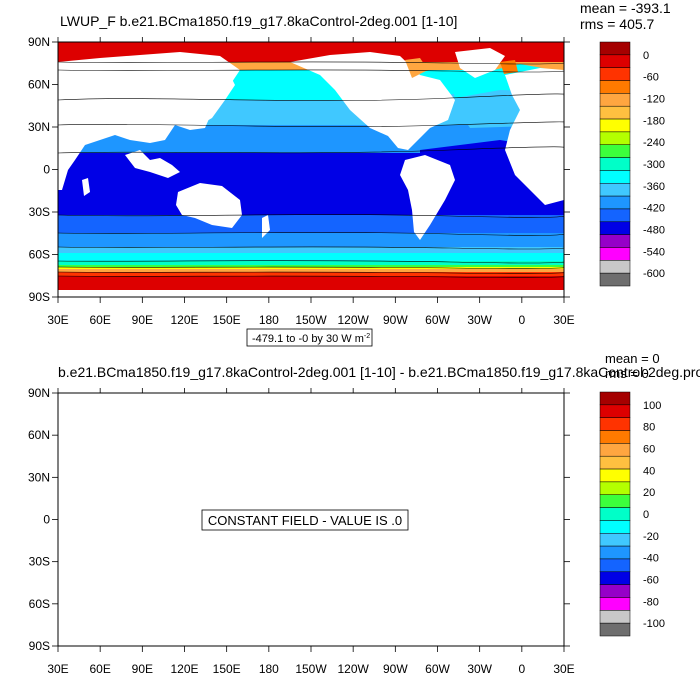 This screenshot has height=700, width=700. What do you see at coordinates (654, 209) in the screenshot?
I see `panel-1-colorbar-label: -420` at bounding box center [654, 209].